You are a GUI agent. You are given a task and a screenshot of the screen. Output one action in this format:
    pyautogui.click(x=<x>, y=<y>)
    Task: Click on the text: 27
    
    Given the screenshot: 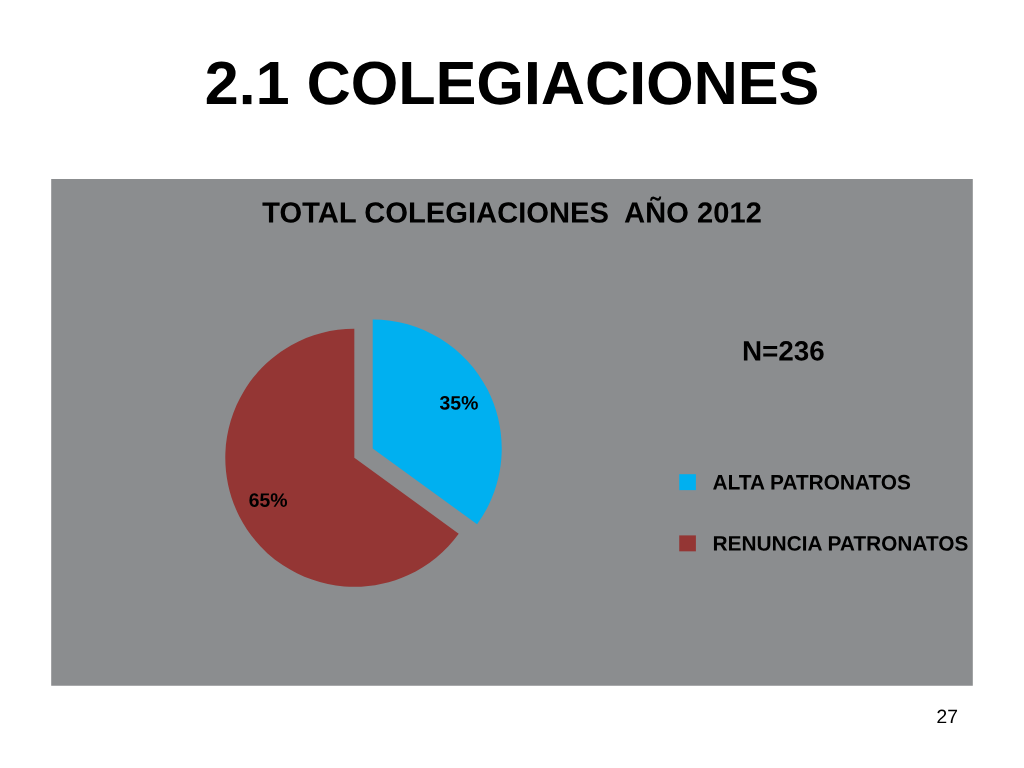 What is the action you would take?
    pyautogui.click(x=947, y=716)
    